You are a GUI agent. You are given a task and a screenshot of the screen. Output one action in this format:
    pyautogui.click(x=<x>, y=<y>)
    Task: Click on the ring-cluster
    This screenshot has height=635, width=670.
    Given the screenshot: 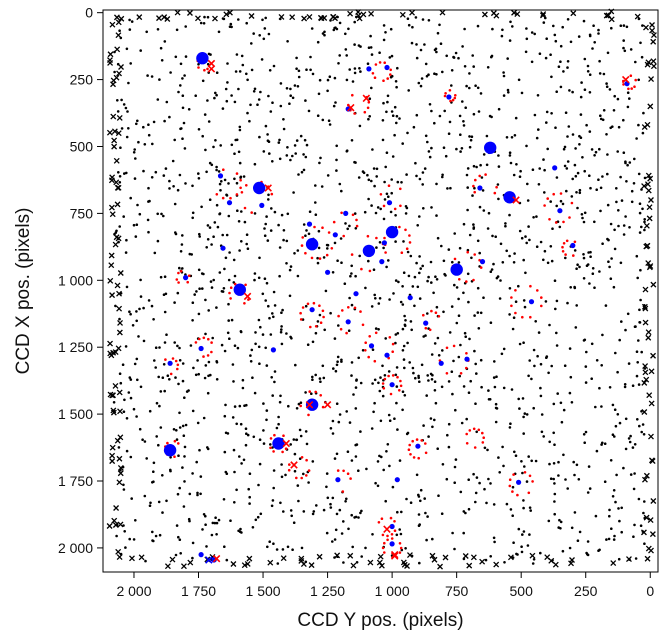 What is the action you would take?
    pyautogui.click(x=392, y=545)
    